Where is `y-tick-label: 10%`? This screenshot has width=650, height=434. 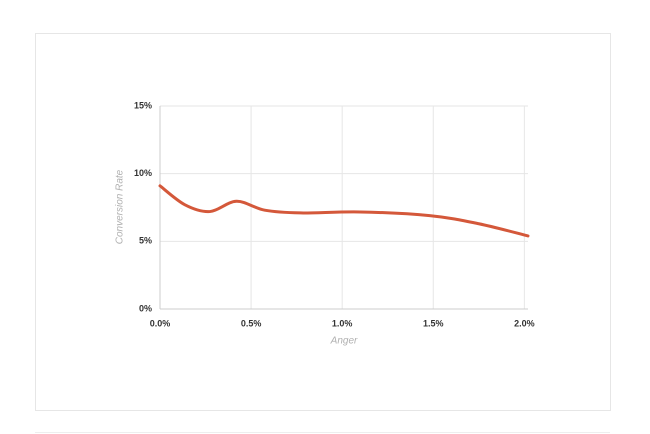
y-tick-label: 10% is located at coordinates (143, 173).